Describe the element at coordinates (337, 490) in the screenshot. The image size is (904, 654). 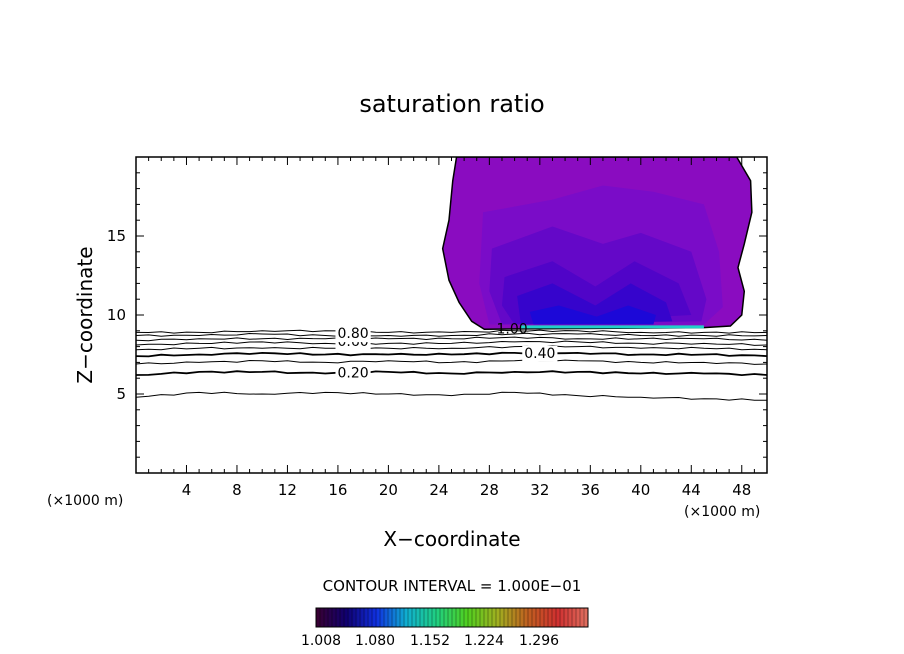
I see `x-tick-label: 16` at that location.